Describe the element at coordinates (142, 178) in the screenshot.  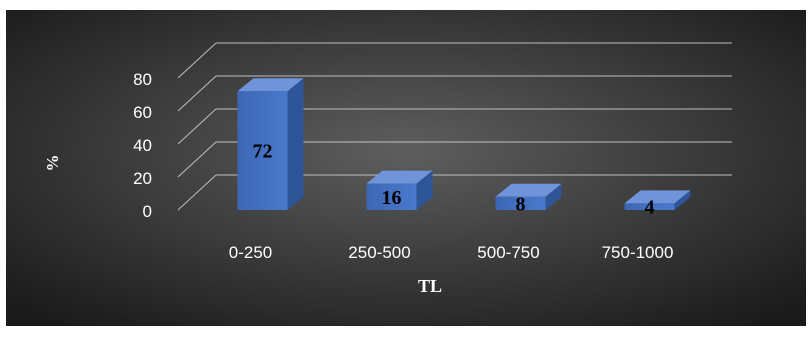
I see `y-tick-label-1: 20` at that location.